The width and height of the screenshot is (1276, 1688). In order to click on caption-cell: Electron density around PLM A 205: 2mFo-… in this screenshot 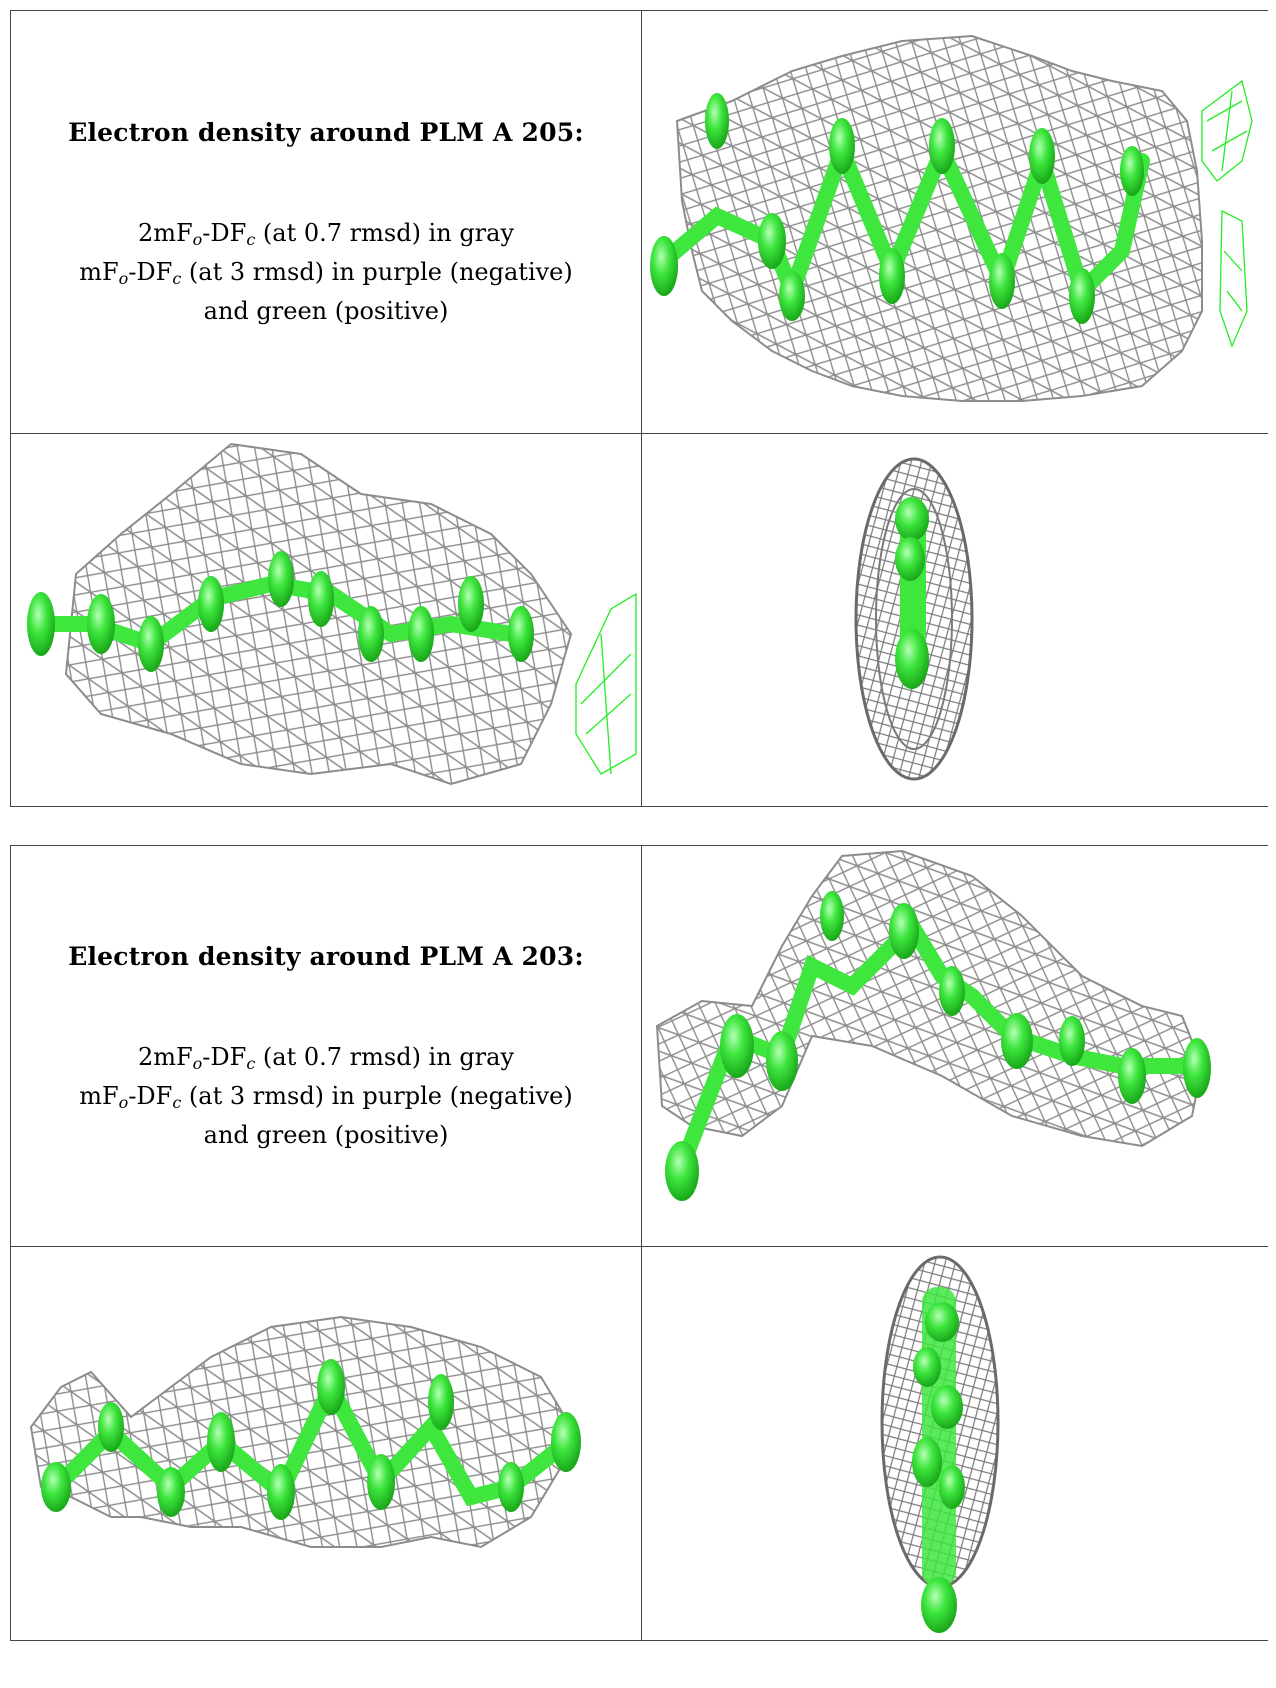, I will do `click(326, 222)`.